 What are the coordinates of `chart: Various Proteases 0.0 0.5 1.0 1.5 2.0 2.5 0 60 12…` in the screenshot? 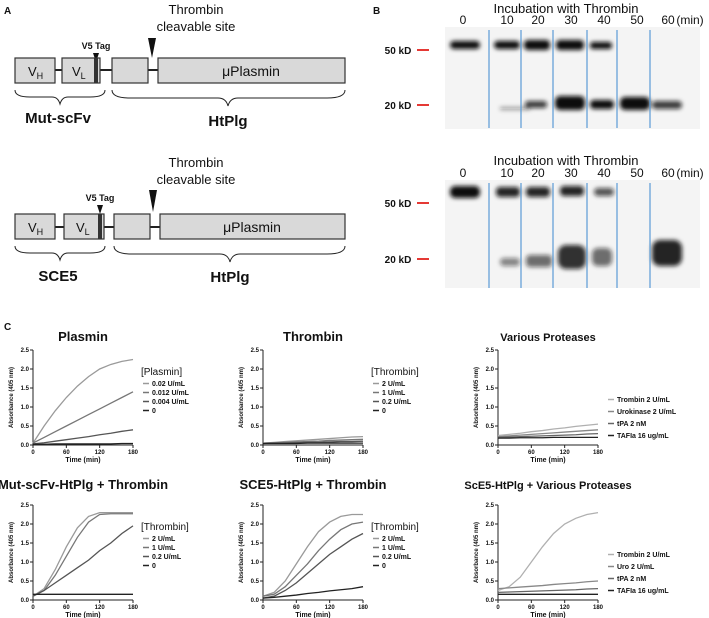 It's located at (575, 398).